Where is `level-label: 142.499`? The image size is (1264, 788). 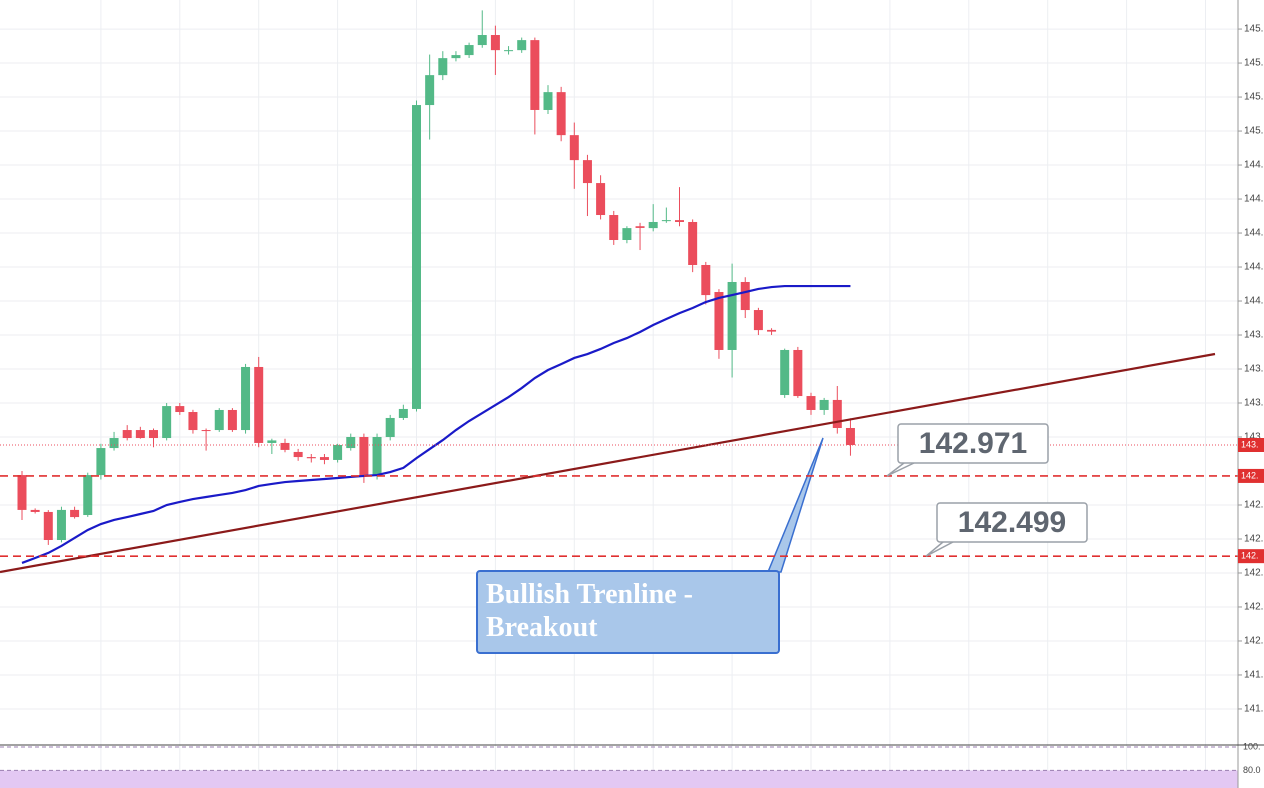
level-label: 142.499 is located at coordinates (1012, 522).